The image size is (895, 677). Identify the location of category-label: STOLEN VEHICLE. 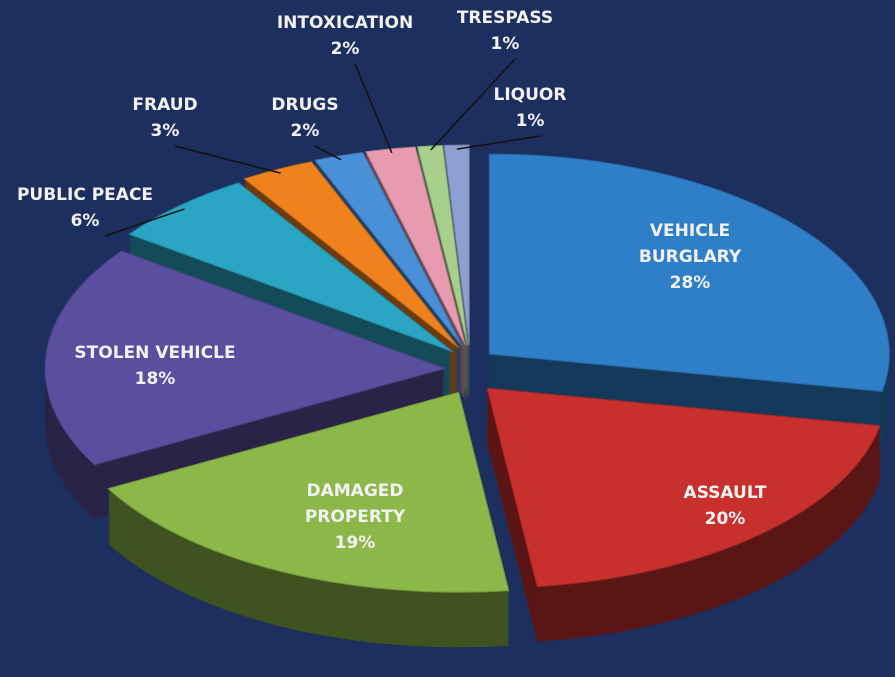
(155, 353).